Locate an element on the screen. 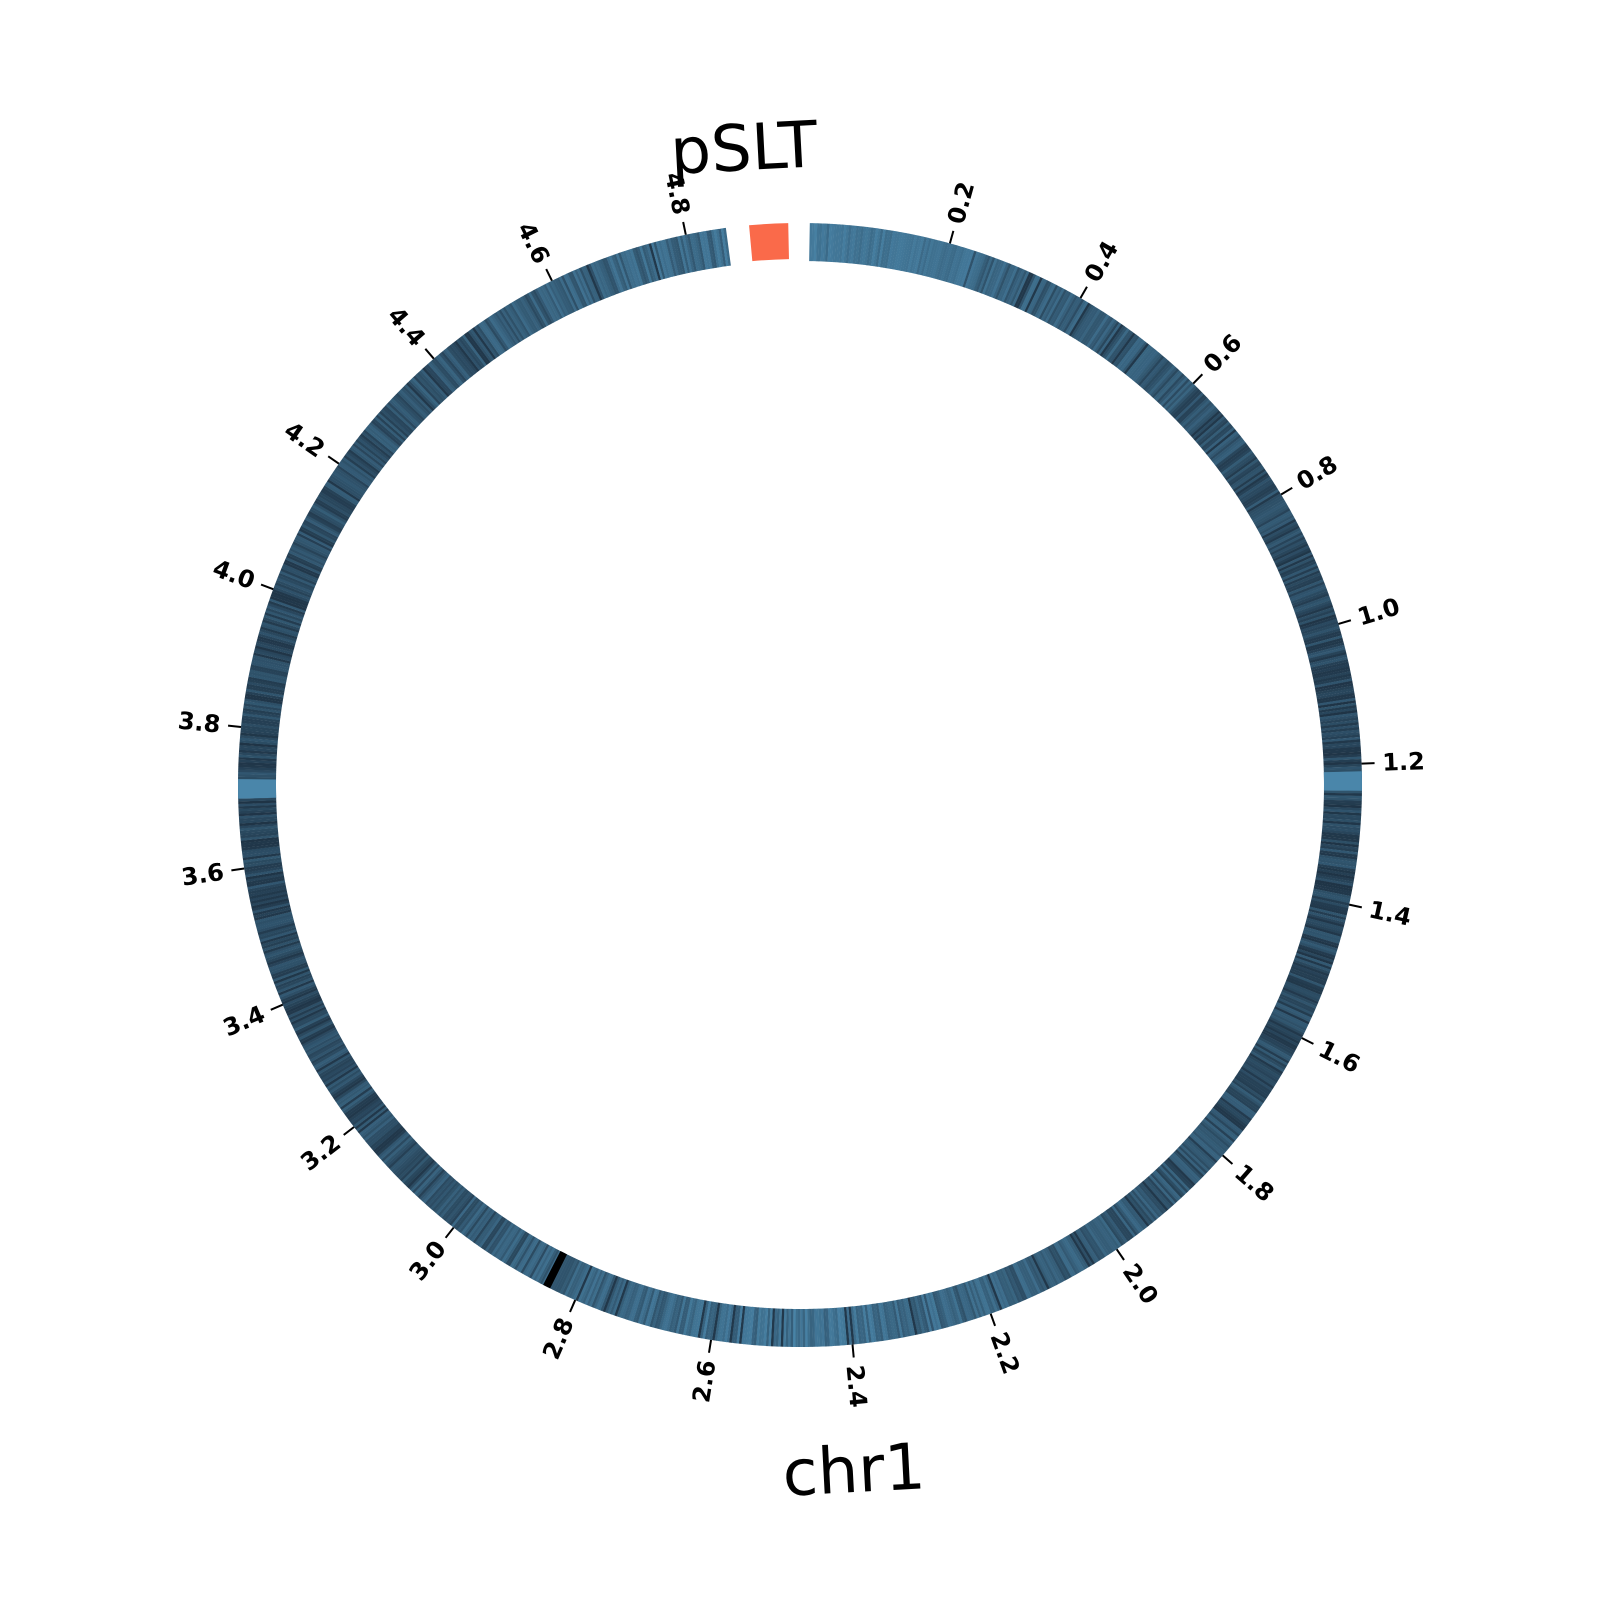 Image resolution: width=1600 pixels, height=1600 pixels. tick-label: 2.6 is located at coordinates (704, 1381).